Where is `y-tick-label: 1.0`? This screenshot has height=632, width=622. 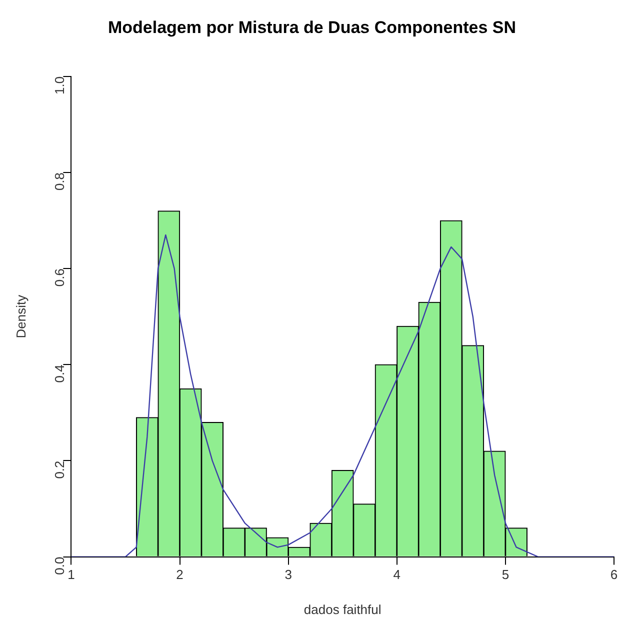 y-tick-label: 1.0 is located at coordinates (59, 85).